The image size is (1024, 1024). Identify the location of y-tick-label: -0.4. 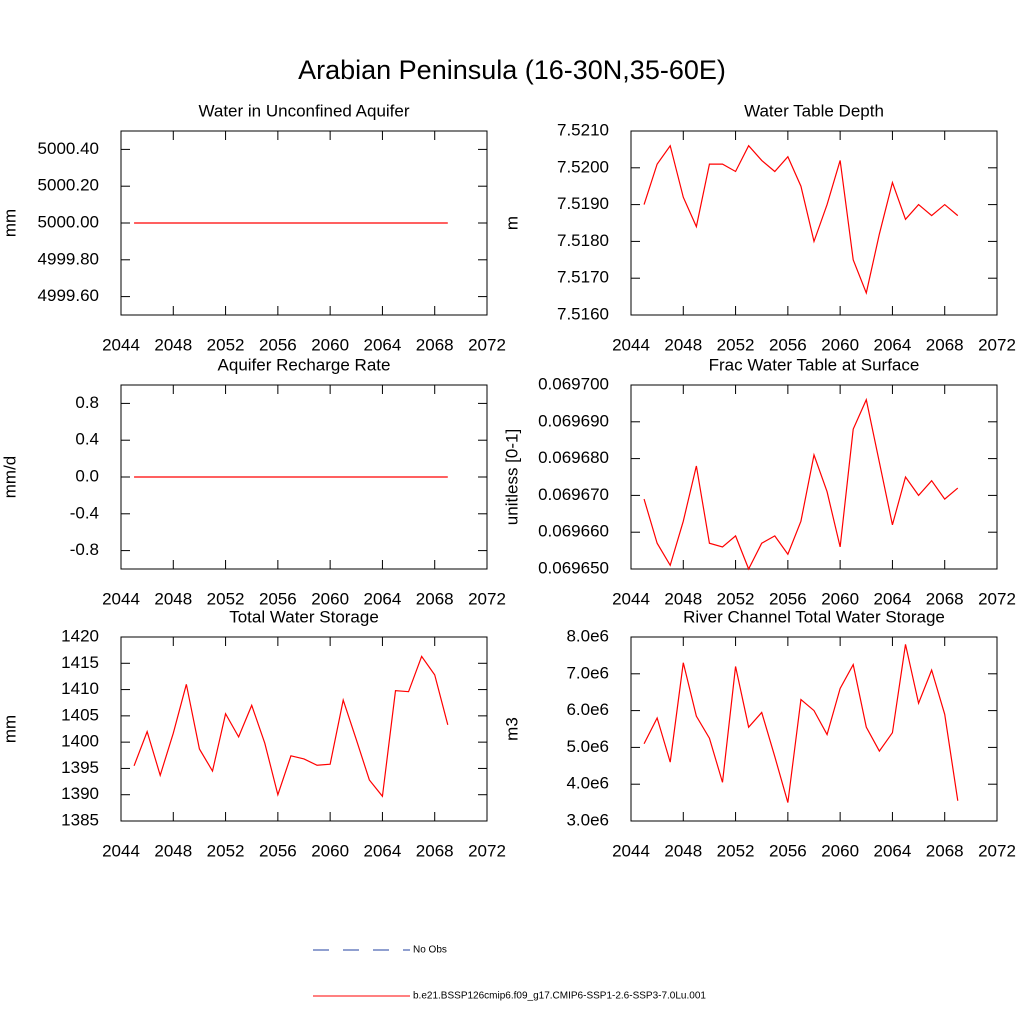
(84, 512).